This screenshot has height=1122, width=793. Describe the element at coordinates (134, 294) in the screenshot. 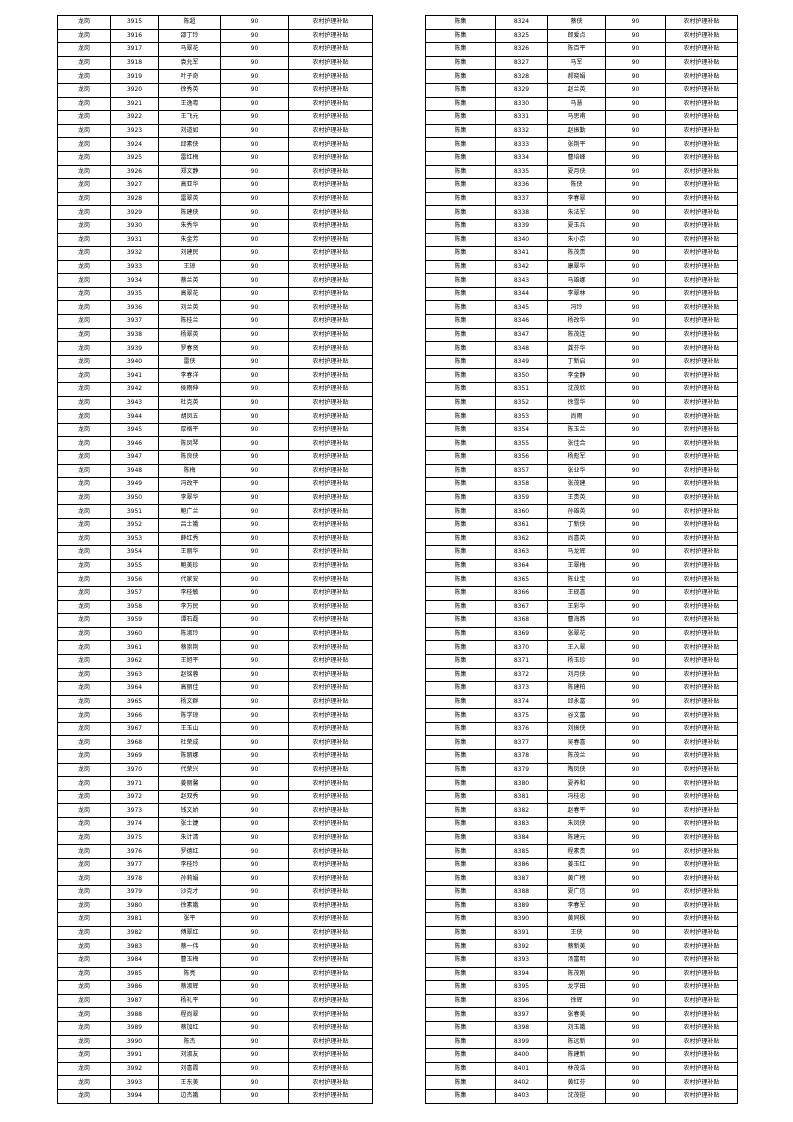

I see `id-cell: 3935` at that location.